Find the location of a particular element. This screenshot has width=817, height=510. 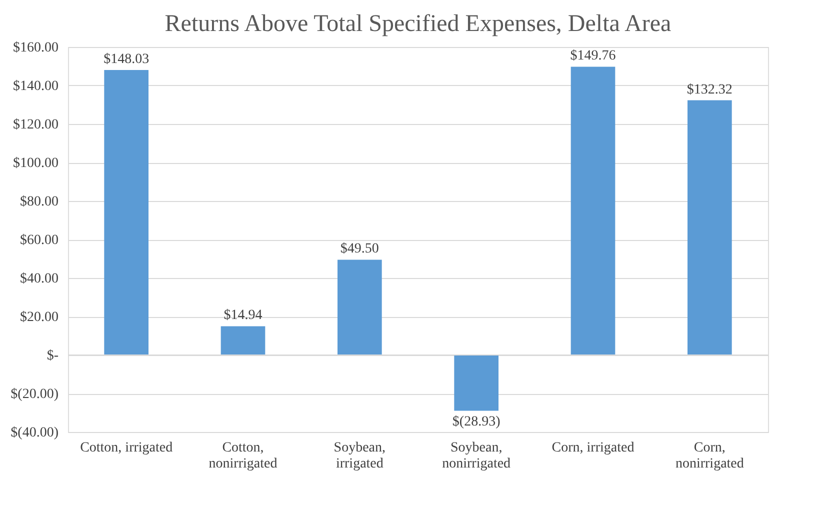

x-tick-label: Soybean, irrigated is located at coordinates (360, 456).